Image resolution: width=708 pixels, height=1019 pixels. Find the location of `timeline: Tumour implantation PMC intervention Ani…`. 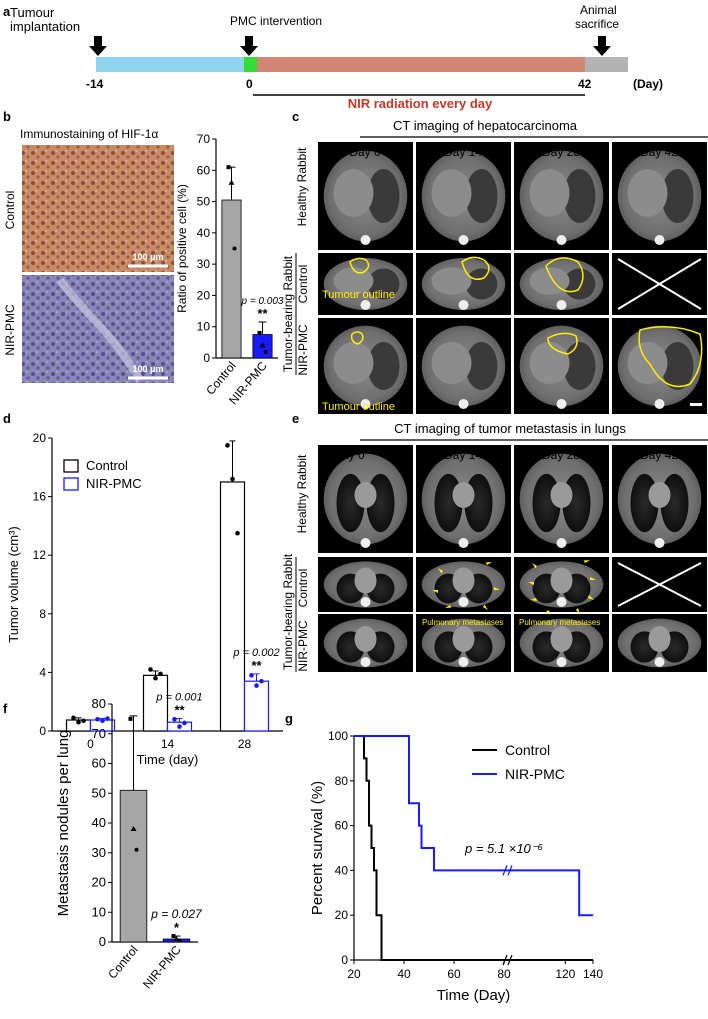

timeline: Tumour implantation PMC intervention Ani… is located at coordinates (336, 57).